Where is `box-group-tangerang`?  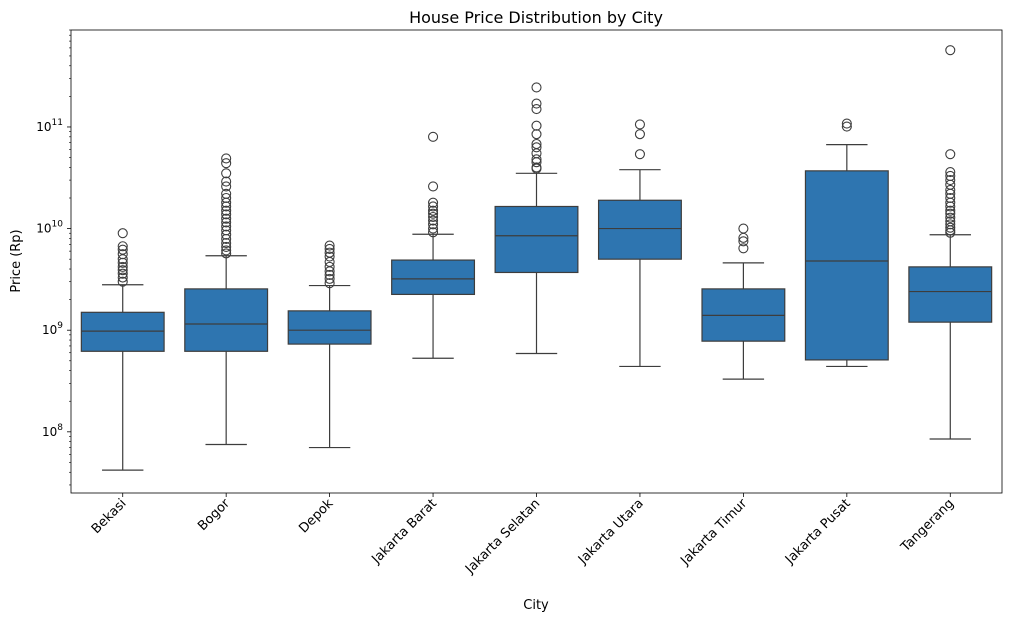
box-group-tangerang is located at coordinates (950, 242).